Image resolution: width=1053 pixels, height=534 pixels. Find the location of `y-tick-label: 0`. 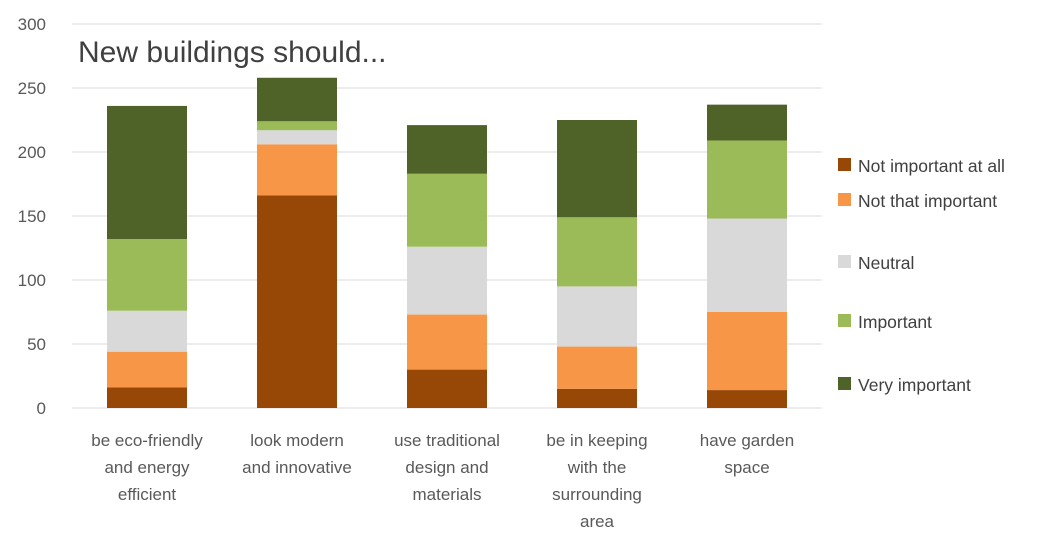

y-tick-label: 0 is located at coordinates (41, 408).